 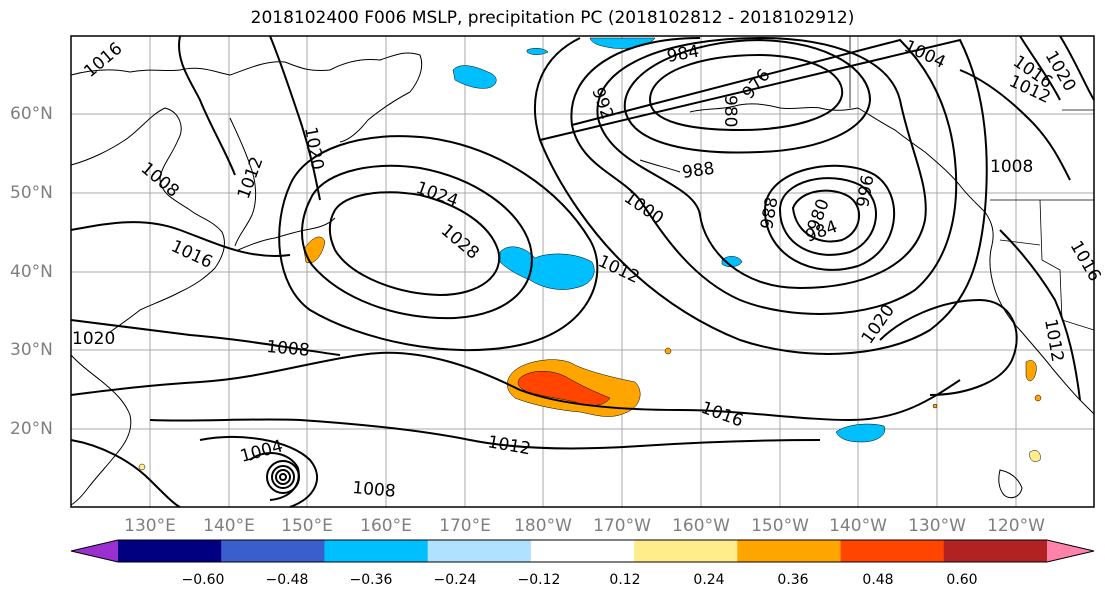 What do you see at coordinates (701, 526) in the screenshot?
I see `lon-label: 160°W` at bounding box center [701, 526].